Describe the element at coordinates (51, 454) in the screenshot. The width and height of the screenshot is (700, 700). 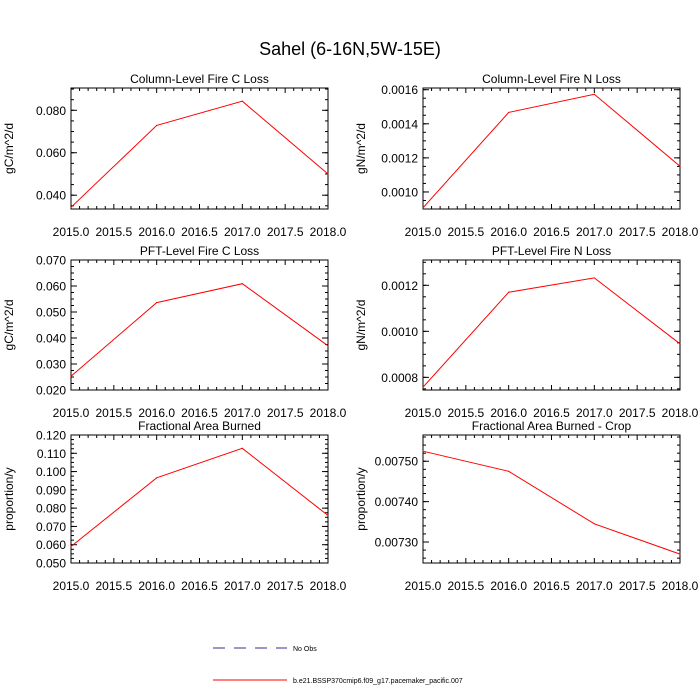
I see `y-tick-label: 0.110` at that location.